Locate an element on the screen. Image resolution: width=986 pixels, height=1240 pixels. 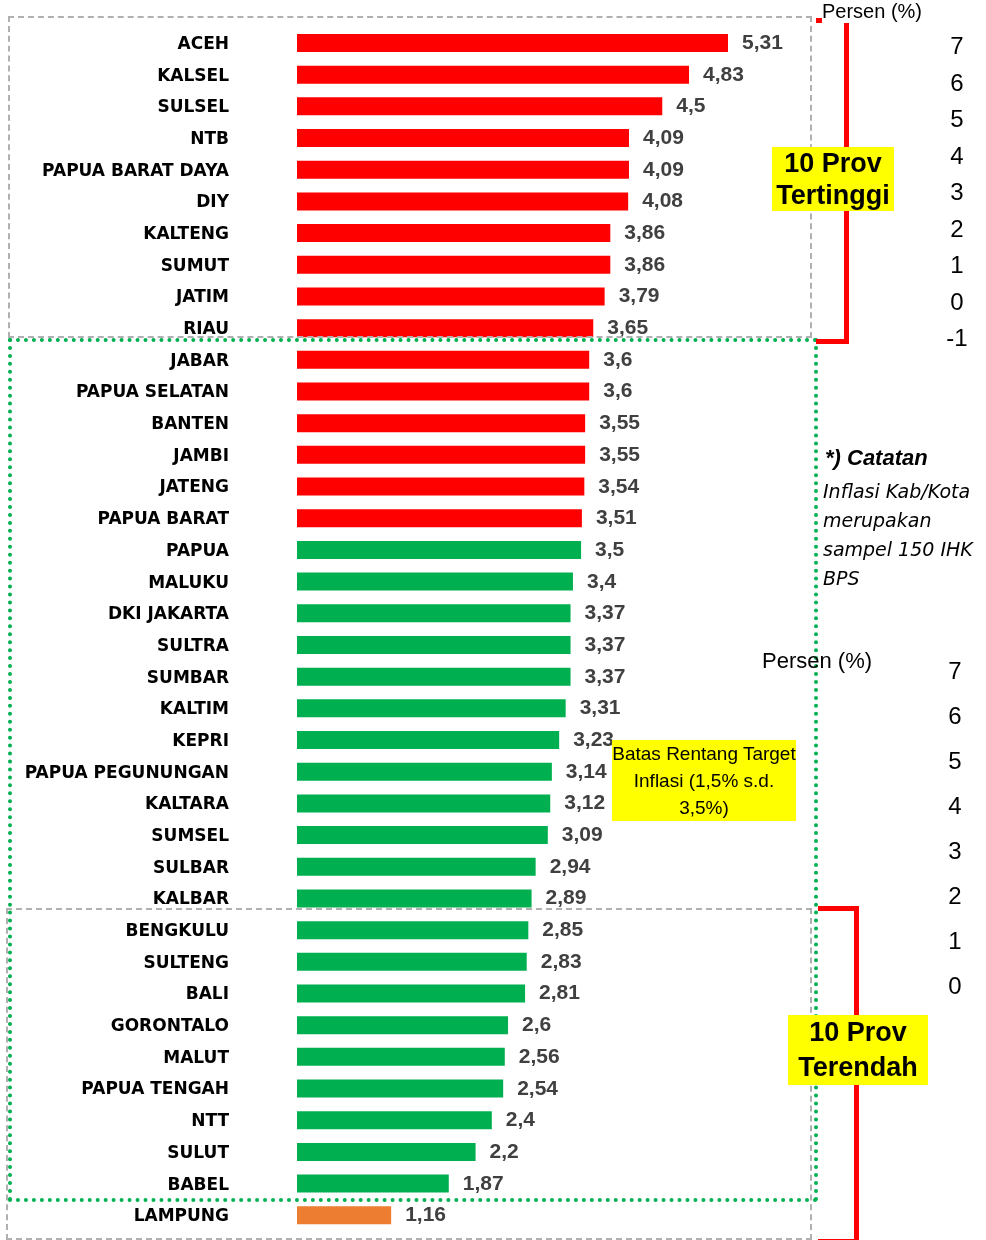
y-tick-label: KALTARA is located at coordinates (187, 803).